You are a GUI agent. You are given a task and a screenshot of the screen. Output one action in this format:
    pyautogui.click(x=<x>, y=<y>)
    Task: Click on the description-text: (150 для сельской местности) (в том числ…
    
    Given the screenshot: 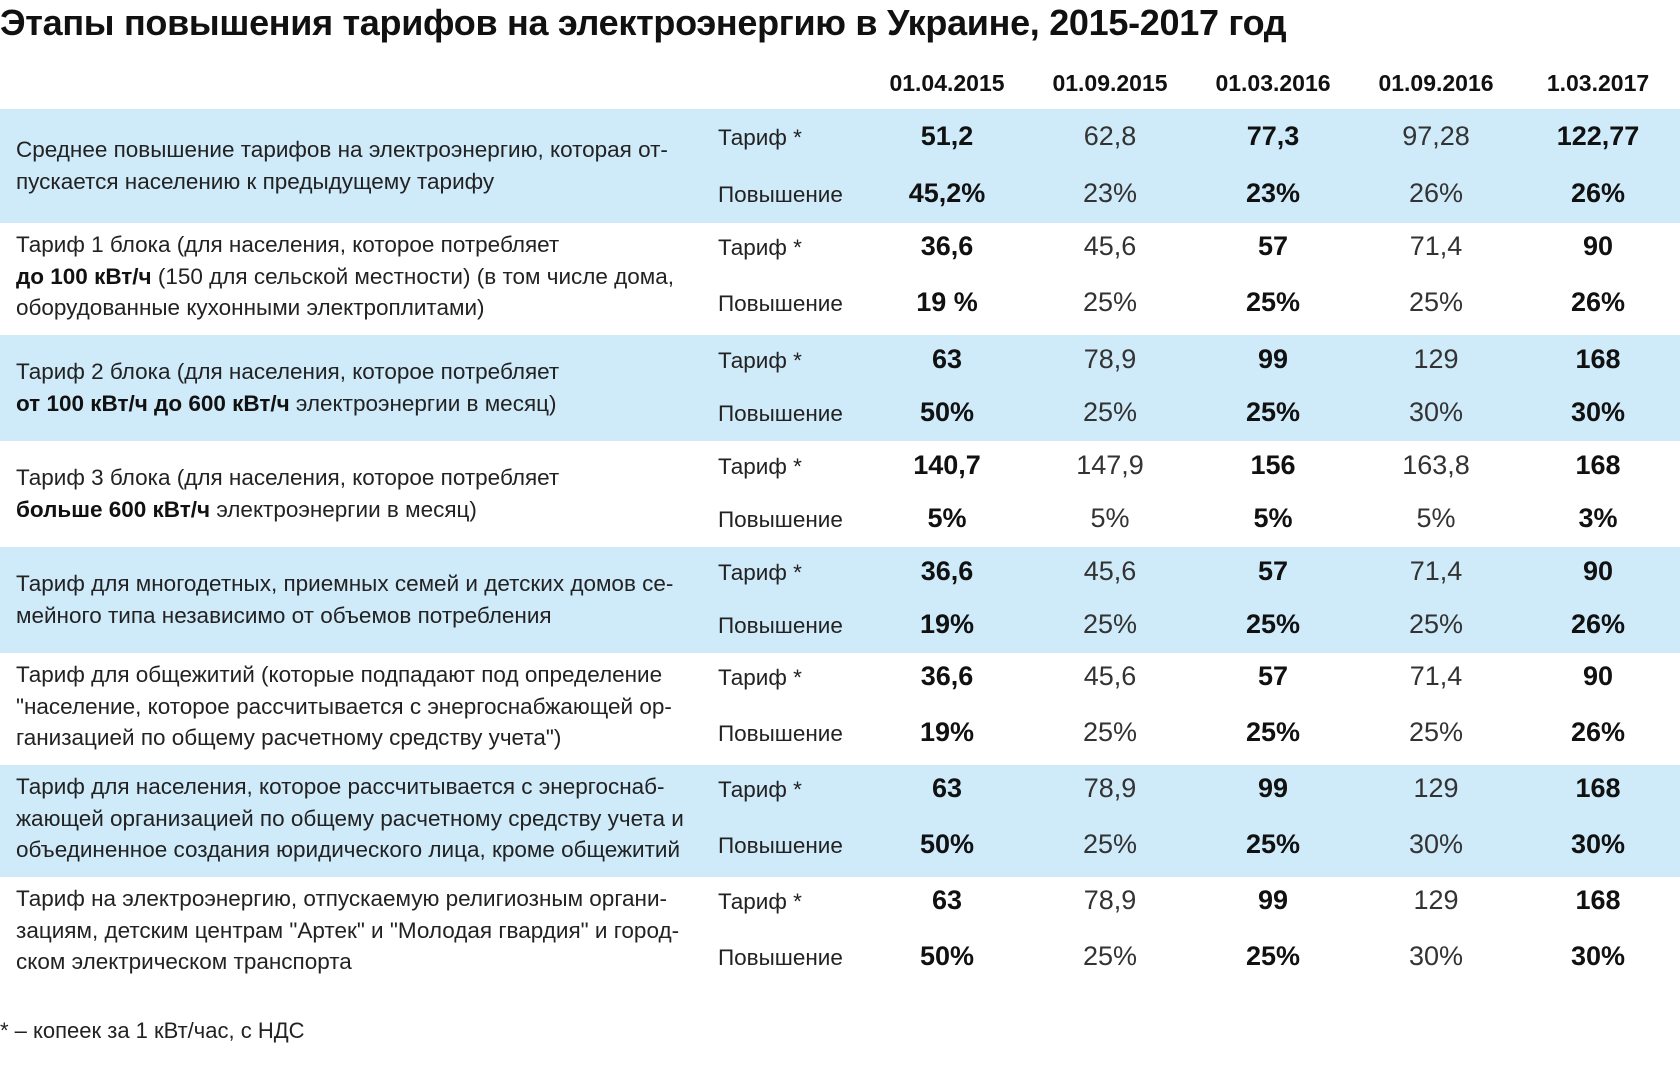 What is the action you would take?
    pyautogui.click(x=413, y=276)
    